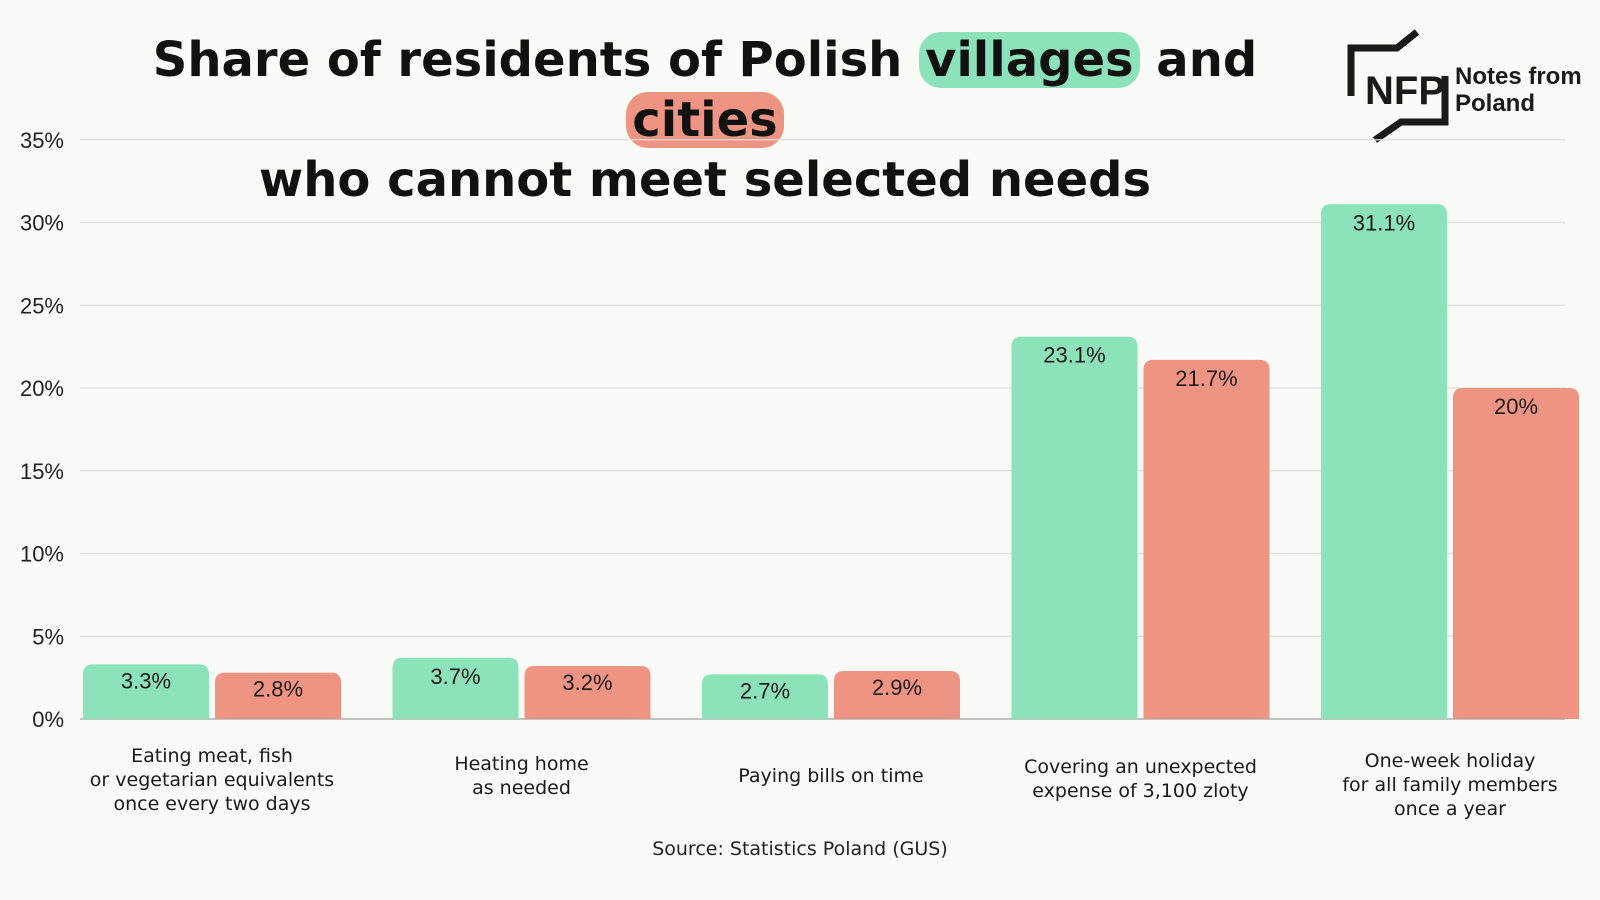 The height and width of the screenshot is (900, 1600). What do you see at coordinates (800, 849) in the screenshot?
I see `source-note: Source: Statistics Poland (GUS)` at bounding box center [800, 849].